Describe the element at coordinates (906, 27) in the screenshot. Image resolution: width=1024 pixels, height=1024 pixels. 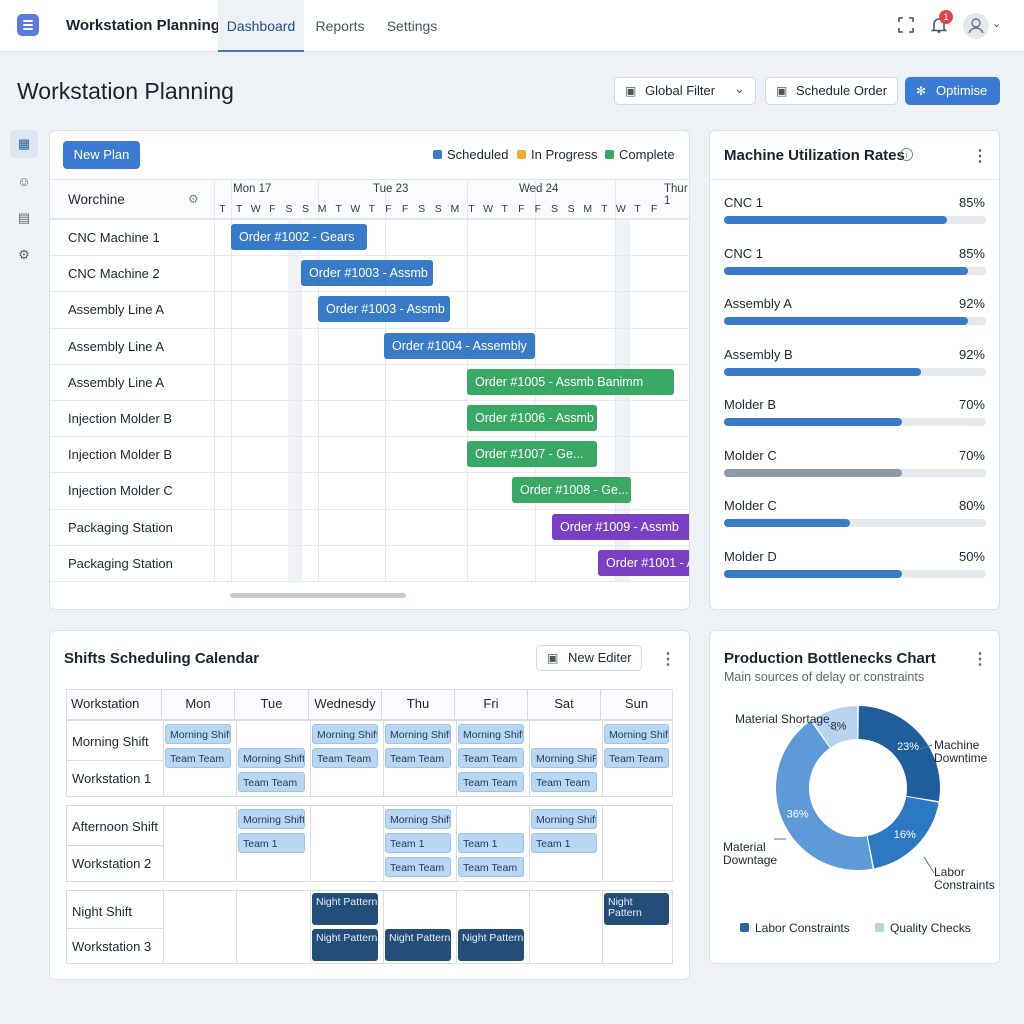
I see `fullscreen-icon` at that location.